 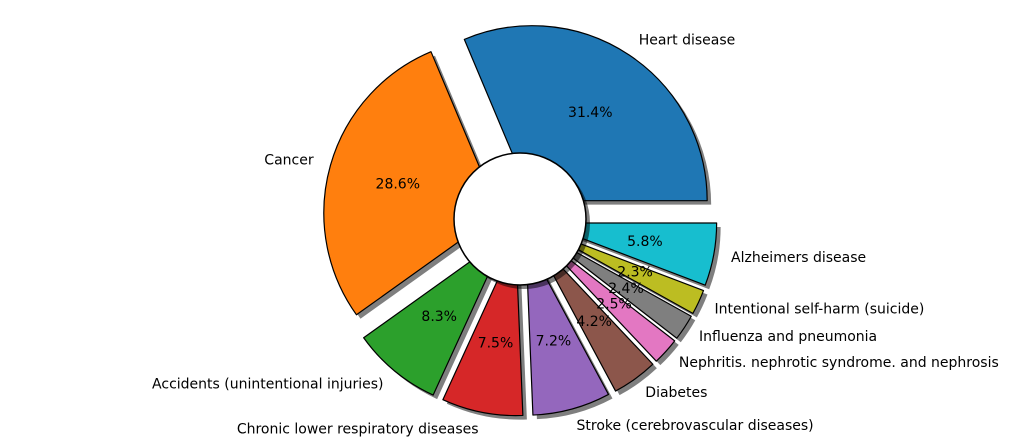 I want to click on category-label-stroke-cerebrovascular-diseases: Stroke (cerebrovascular diseases), so click(x=695, y=426).